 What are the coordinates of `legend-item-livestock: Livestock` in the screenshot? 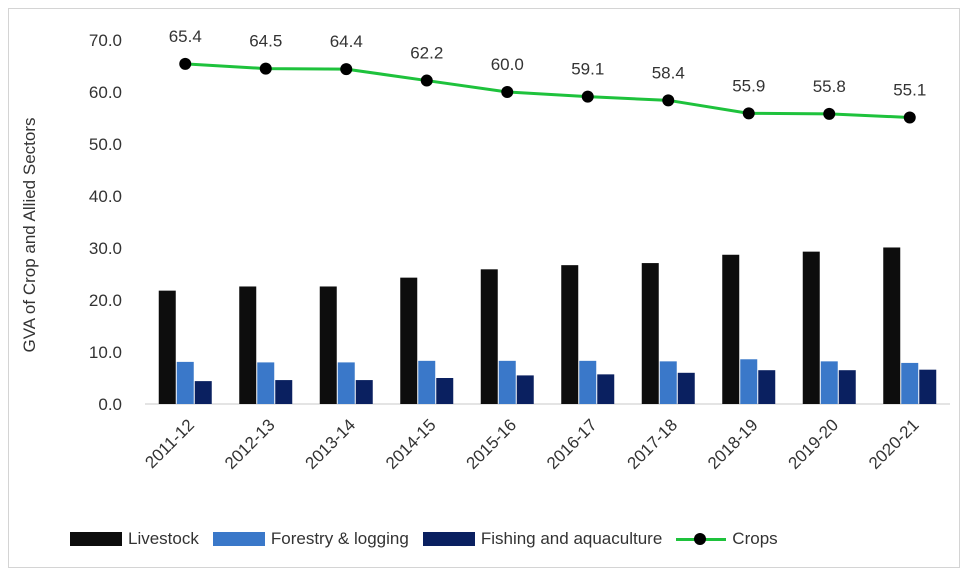 It's located at (134, 539).